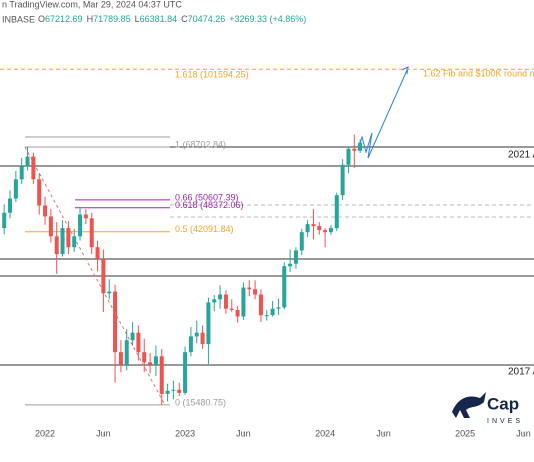 This screenshot has height=462, width=534. Describe the element at coordinates (207, 19) in the screenshot. I see `ohlc-value: 70474.26` at that location.